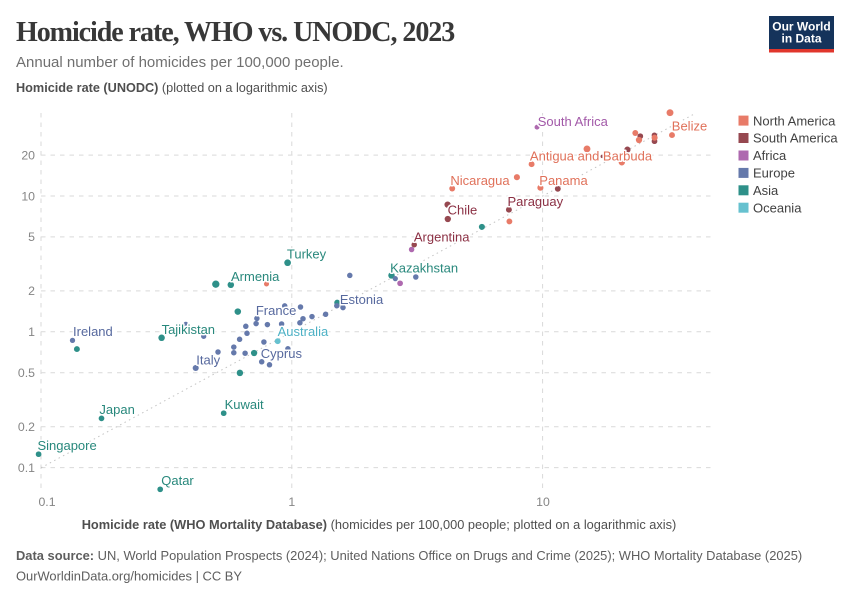 The height and width of the screenshot is (605, 850). I want to click on svg-text: Kuwait, so click(244, 404).